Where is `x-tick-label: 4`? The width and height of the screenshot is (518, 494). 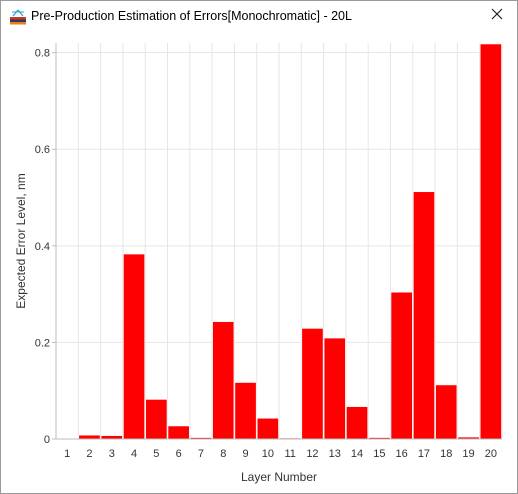
x-tick-label: 4 is located at coordinates (134, 454).